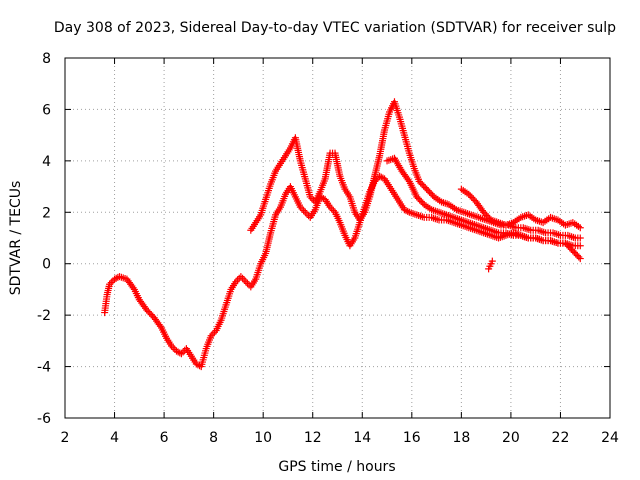 Image resolution: width=640 pixels, height=480 pixels. I want to click on y-tick-label: 4, so click(46, 162).